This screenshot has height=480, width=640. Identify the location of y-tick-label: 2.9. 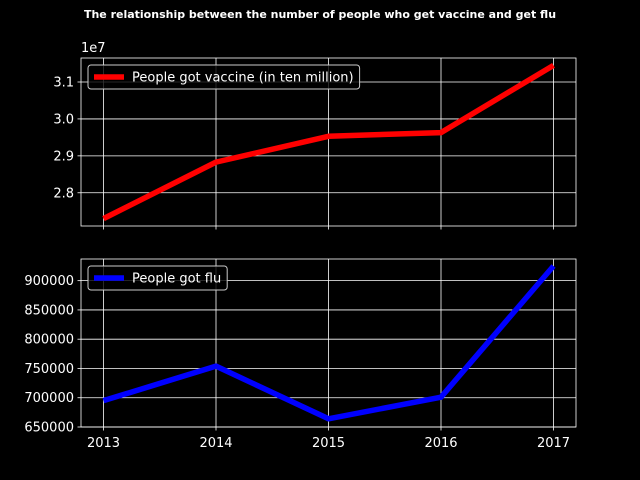
(63, 156).